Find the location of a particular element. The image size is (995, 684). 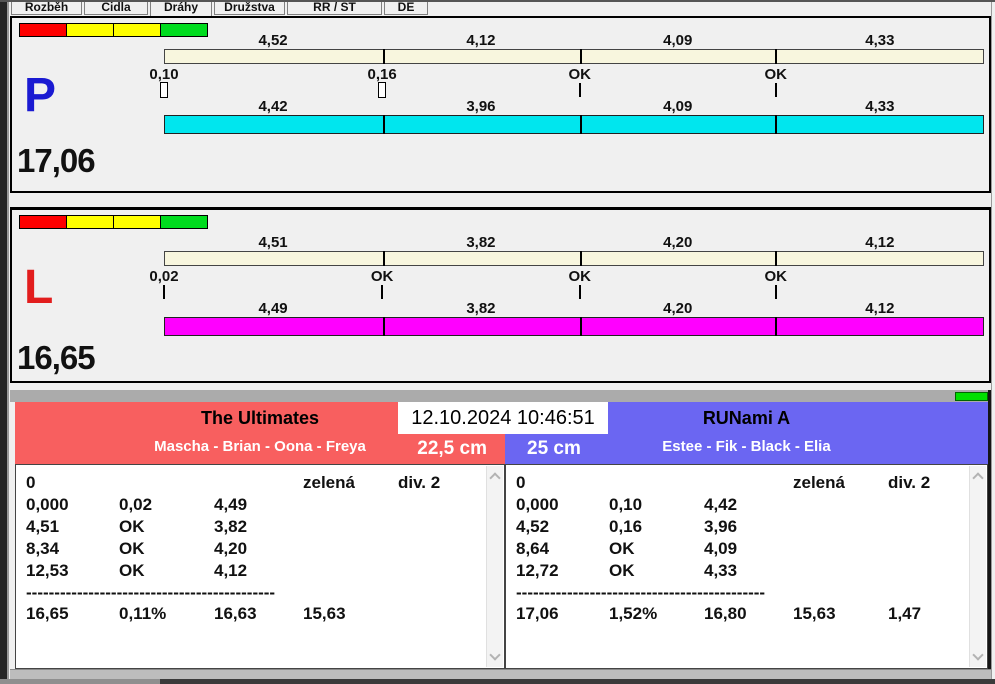

left-screen-edge is located at coordinates (4, 340).